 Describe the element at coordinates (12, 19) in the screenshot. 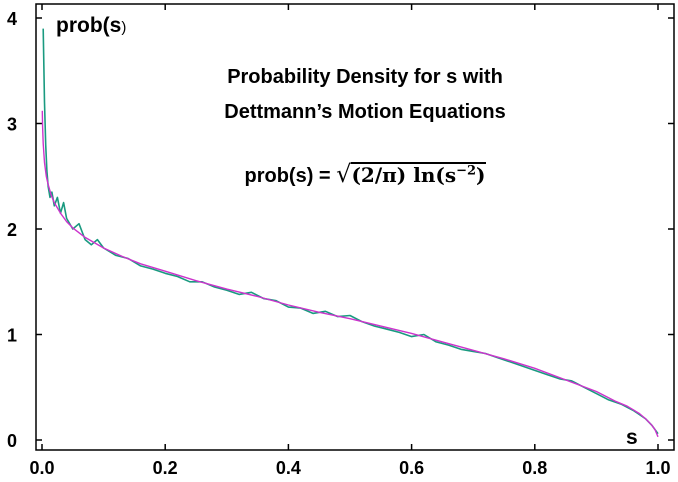

I see `y-tick-label: 4` at that location.